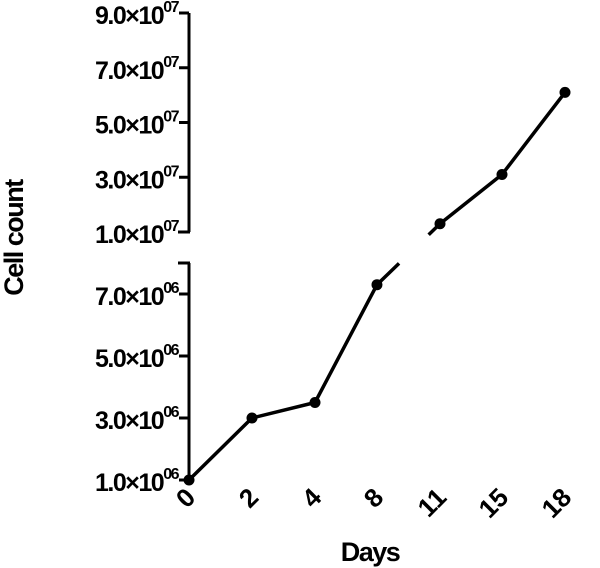 The height and width of the screenshot is (568, 600). Describe the element at coordinates (14, 237) in the screenshot. I see `y-axis-title: Cell count` at that location.